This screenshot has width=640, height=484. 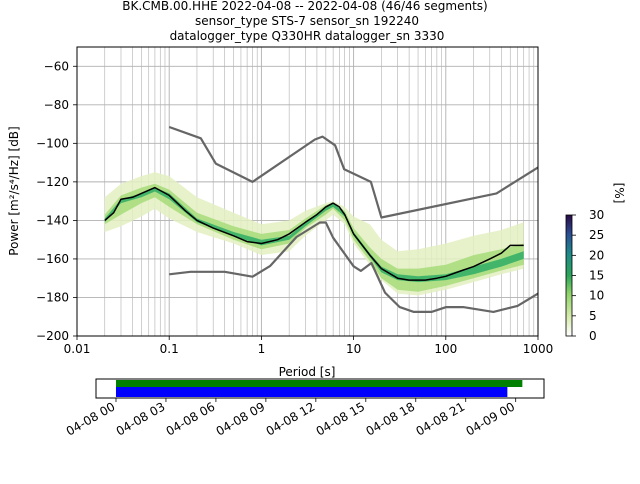 I want to click on colorbar-tick-label: 25, so click(x=596, y=235).